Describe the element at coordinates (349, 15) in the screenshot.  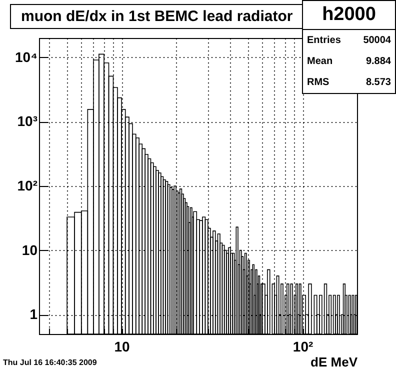
I see `text: h2000` at that location.